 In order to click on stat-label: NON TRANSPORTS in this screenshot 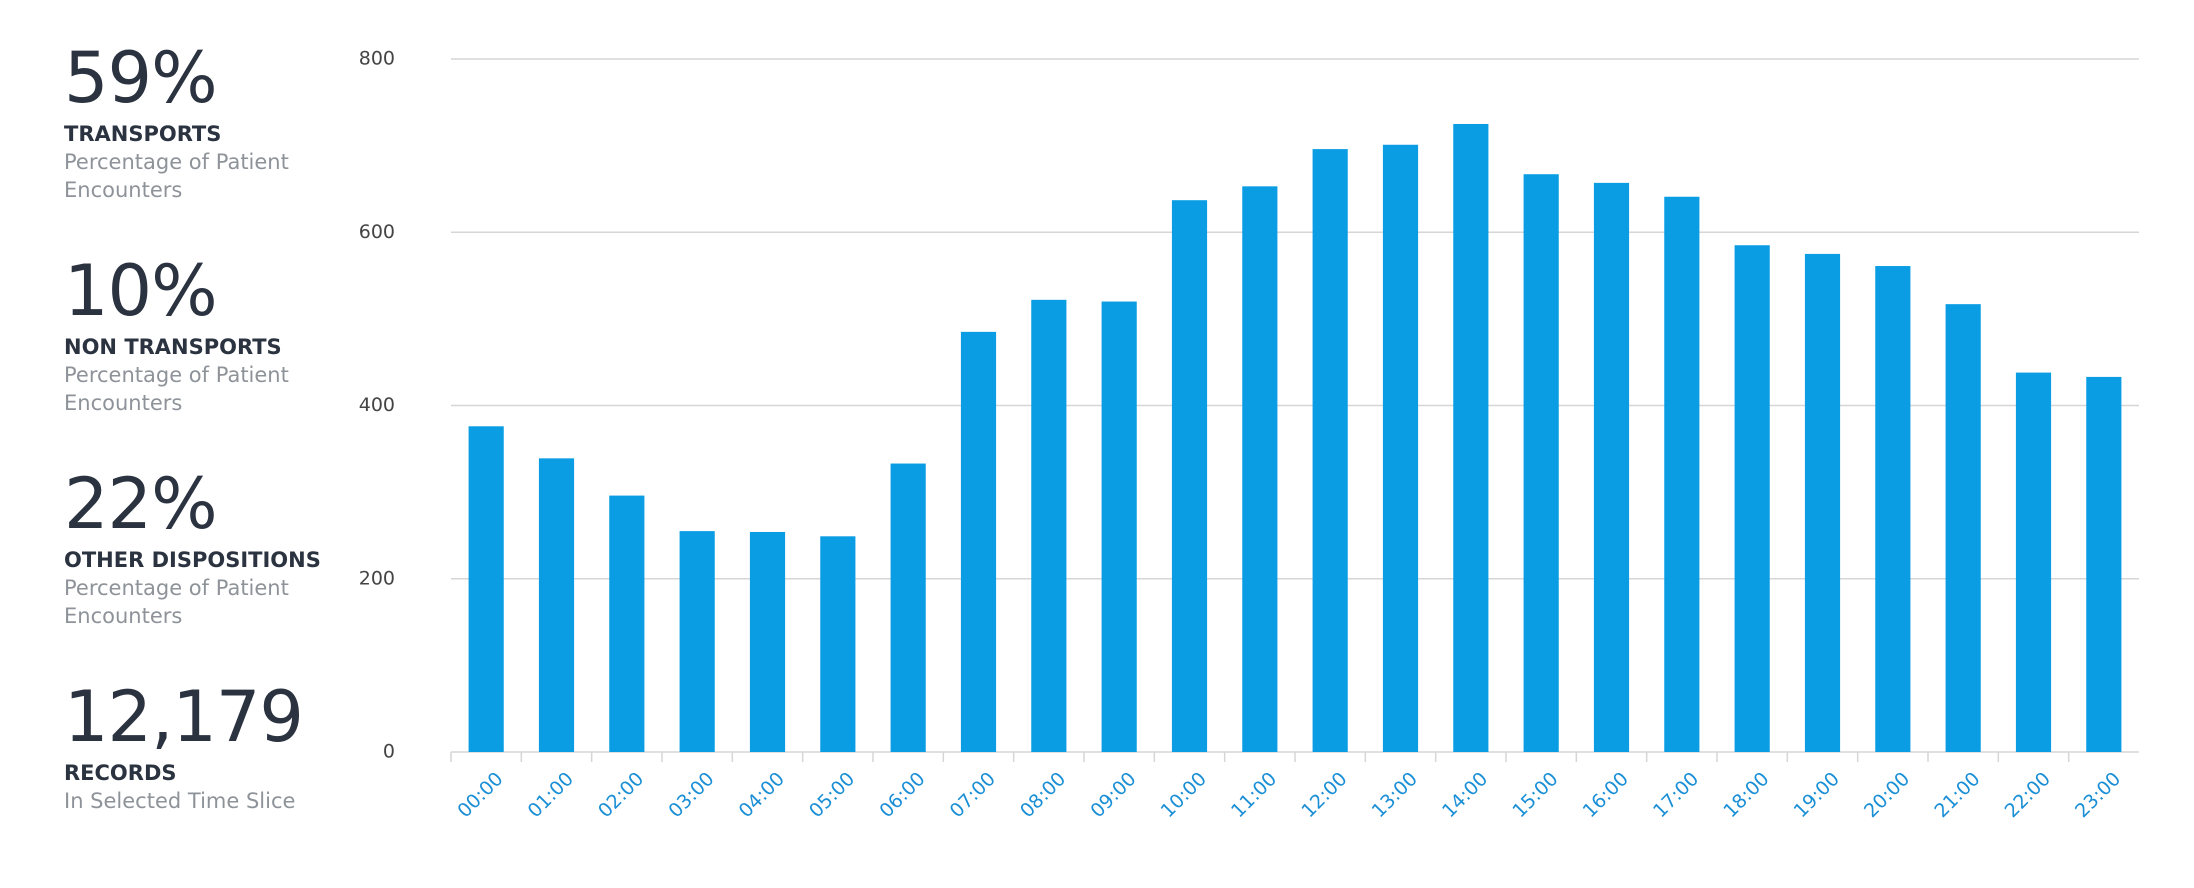, I will do `click(173, 347)`.